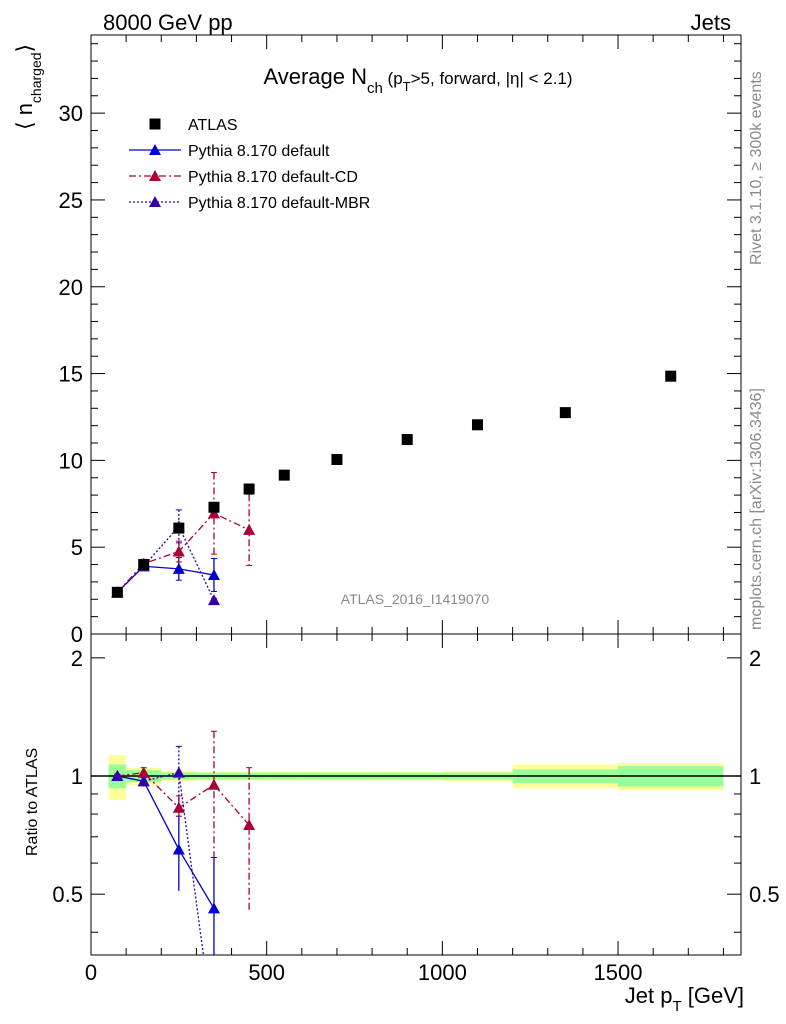  What do you see at coordinates (442, 972) in the screenshot?
I see `x-tick-label: 1000` at bounding box center [442, 972].